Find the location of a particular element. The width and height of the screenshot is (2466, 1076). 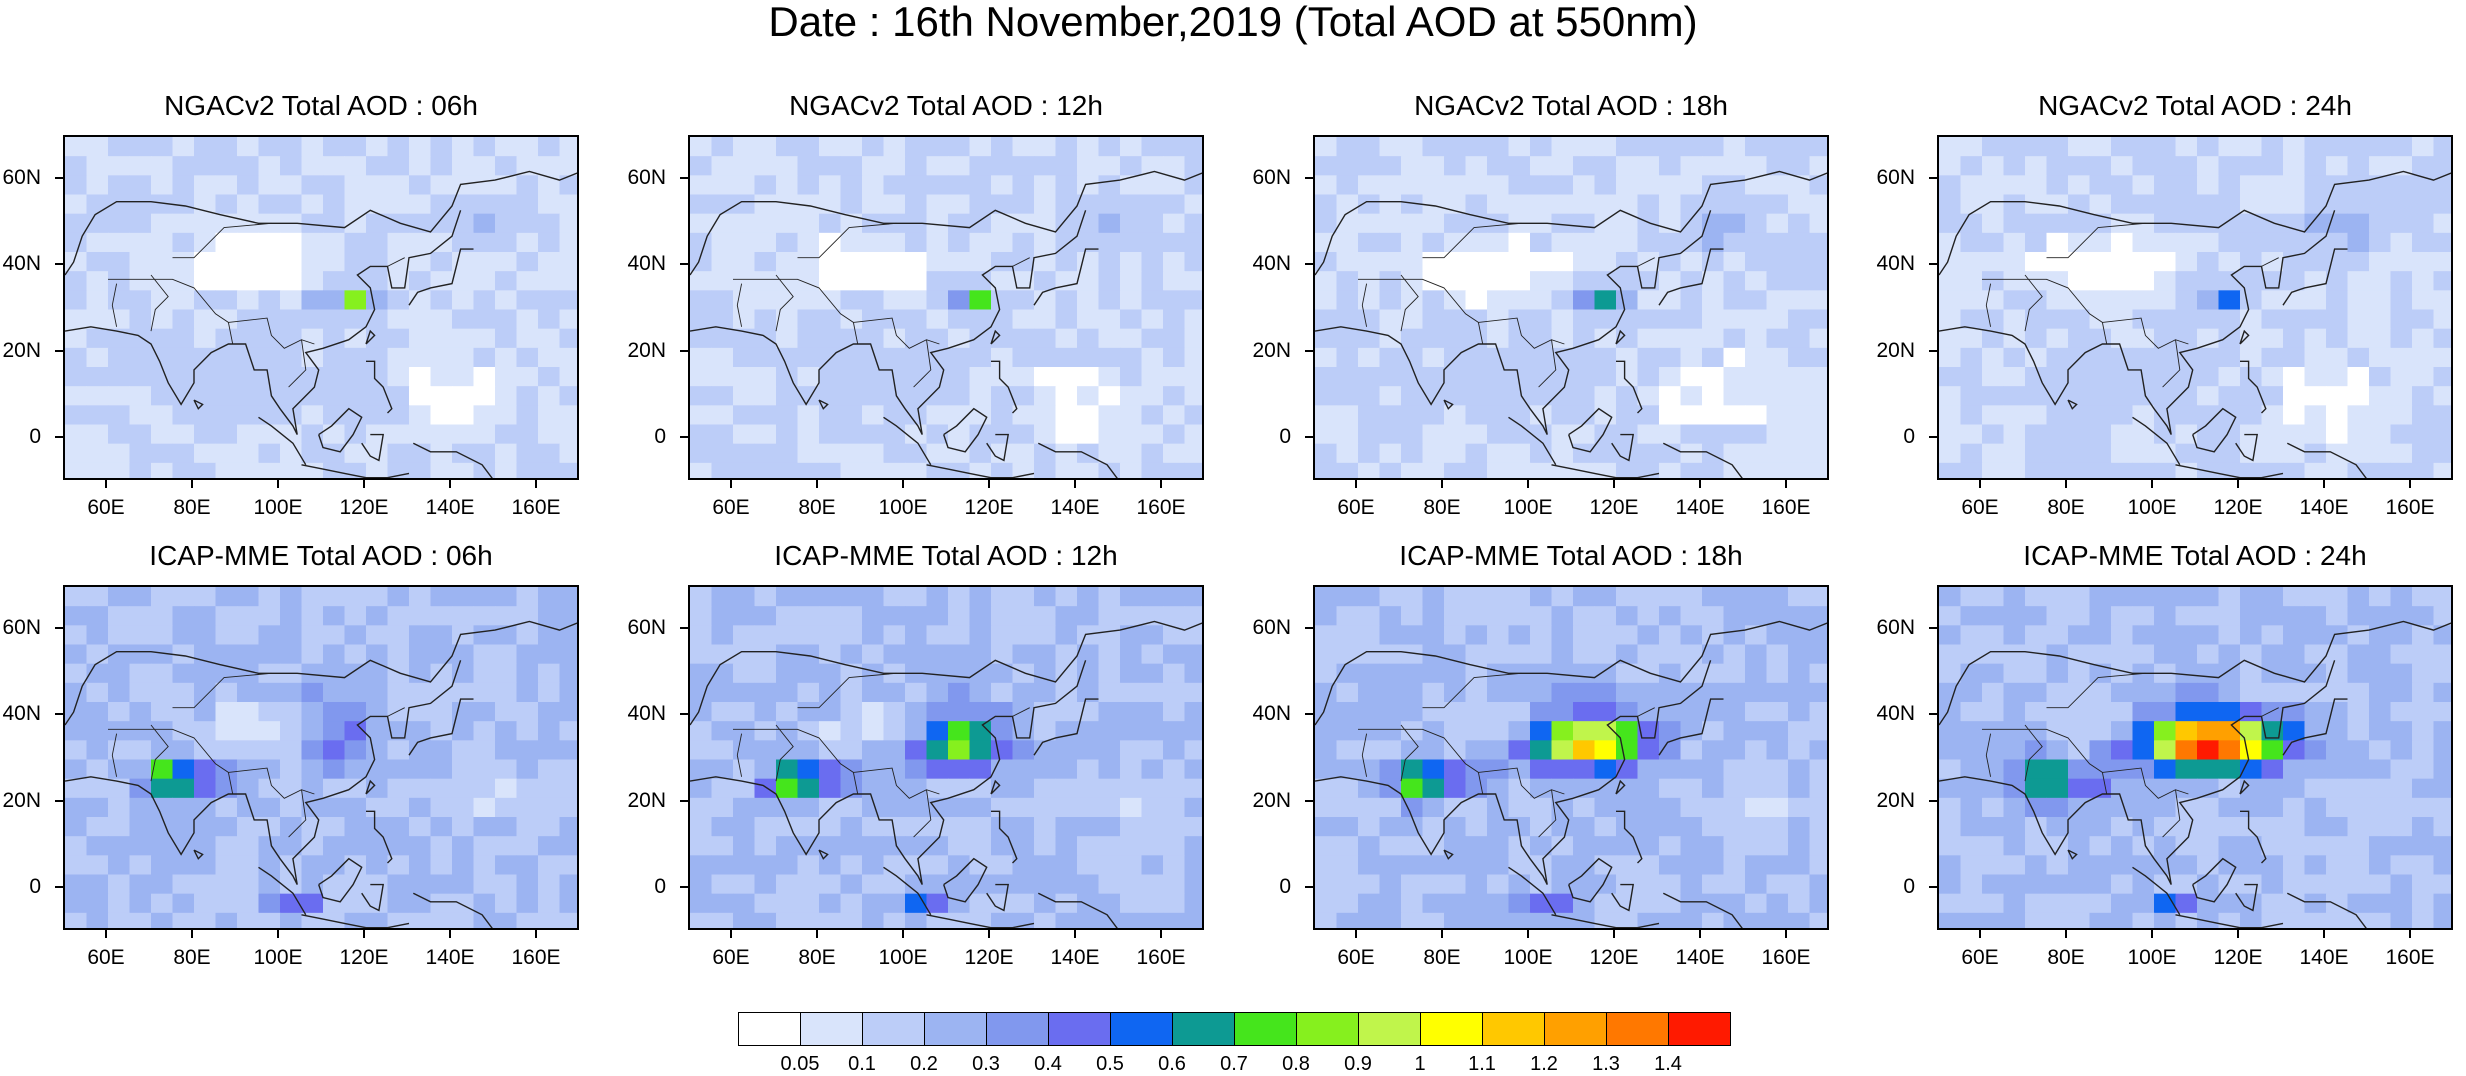

lat-tick-label: 20N is located at coordinates (1895, 350).